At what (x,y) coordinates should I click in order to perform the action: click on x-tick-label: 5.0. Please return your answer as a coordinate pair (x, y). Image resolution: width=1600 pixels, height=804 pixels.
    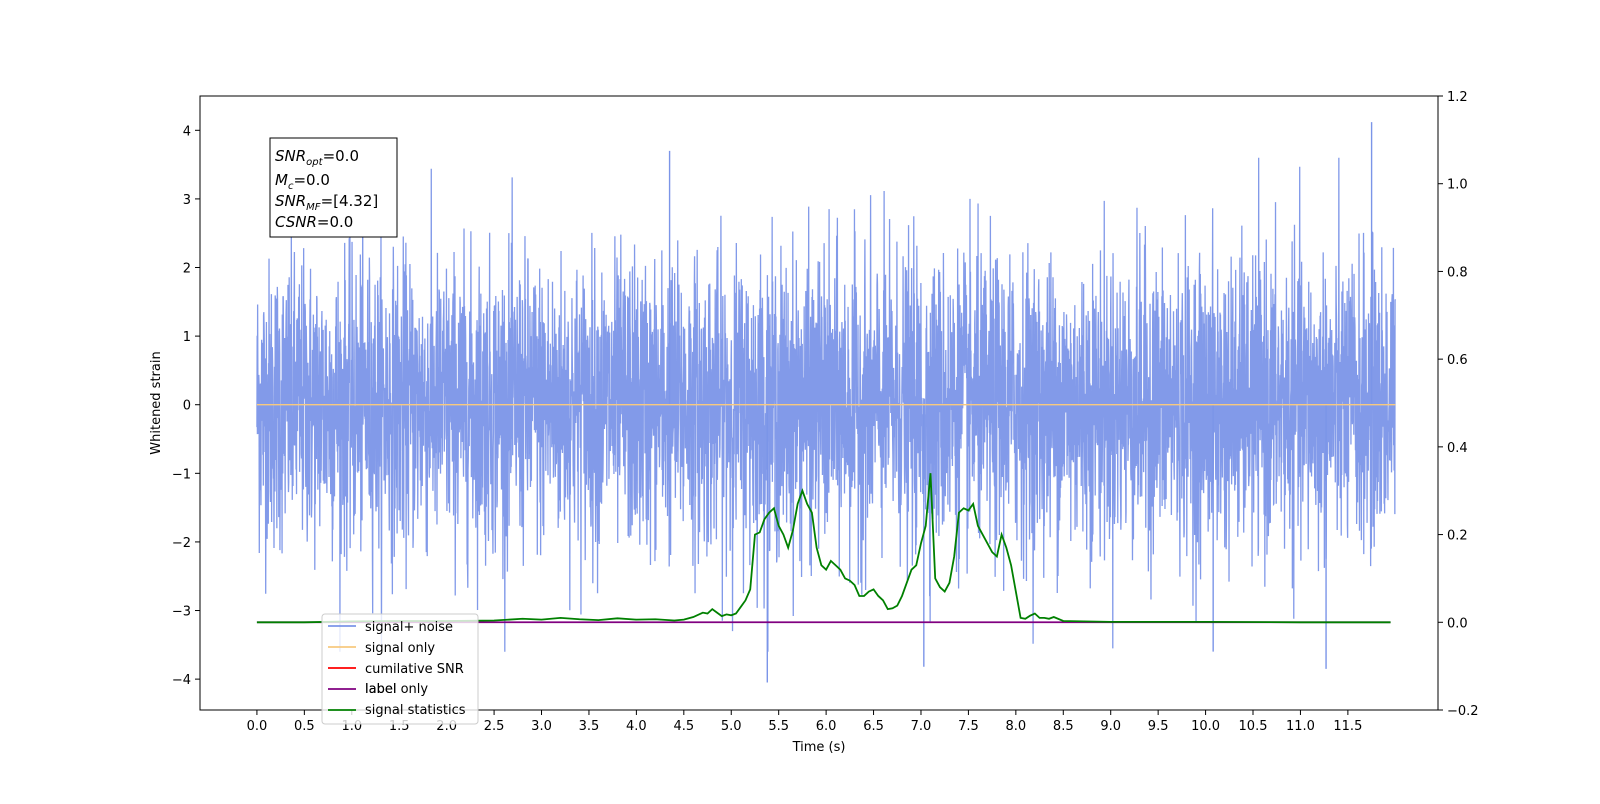
    Looking at the image, I should click on (731, 726).